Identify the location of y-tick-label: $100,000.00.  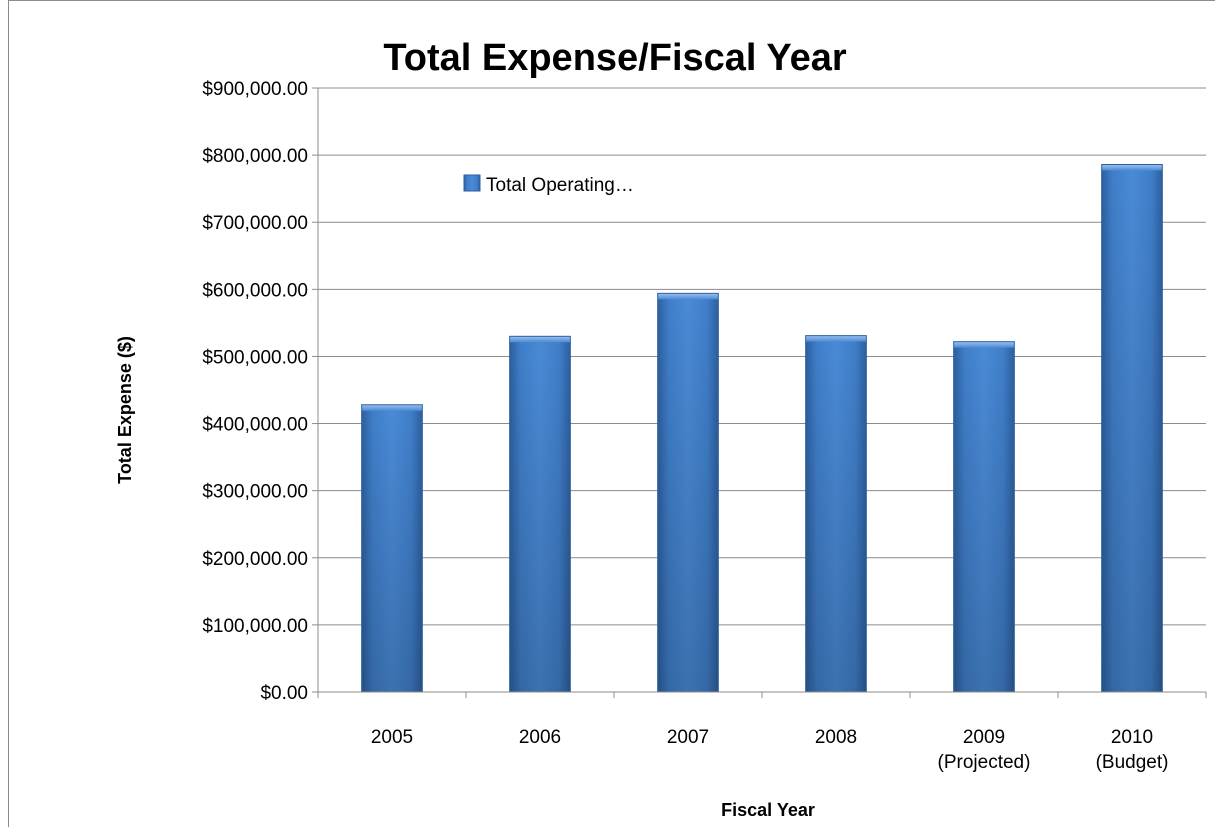
(255, 626).